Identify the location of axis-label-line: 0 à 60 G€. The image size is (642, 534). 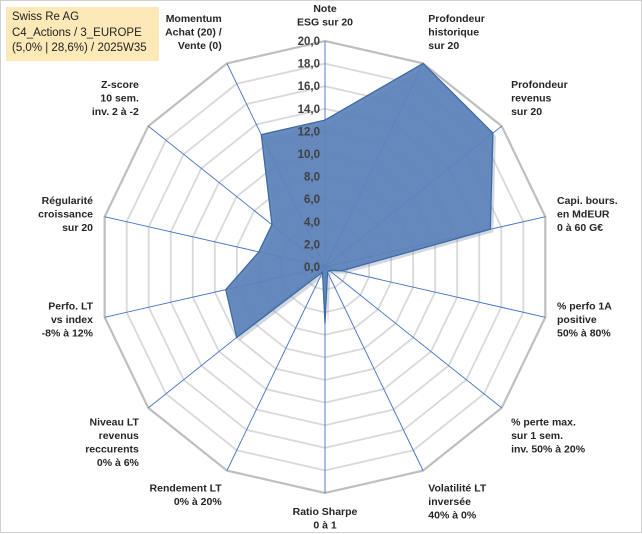
(580, 228).